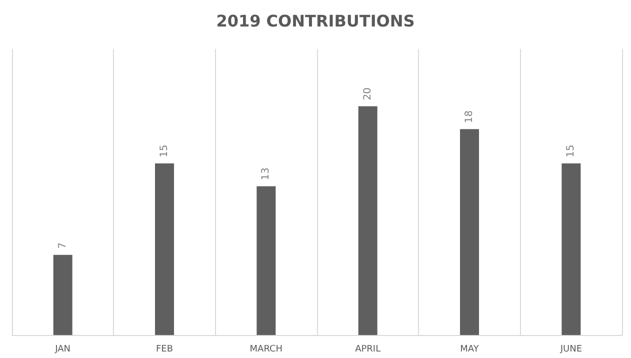 The height and width of the screenshot is (358, 631). I want to click on x-tick-label: FEB, so click(165, 349).